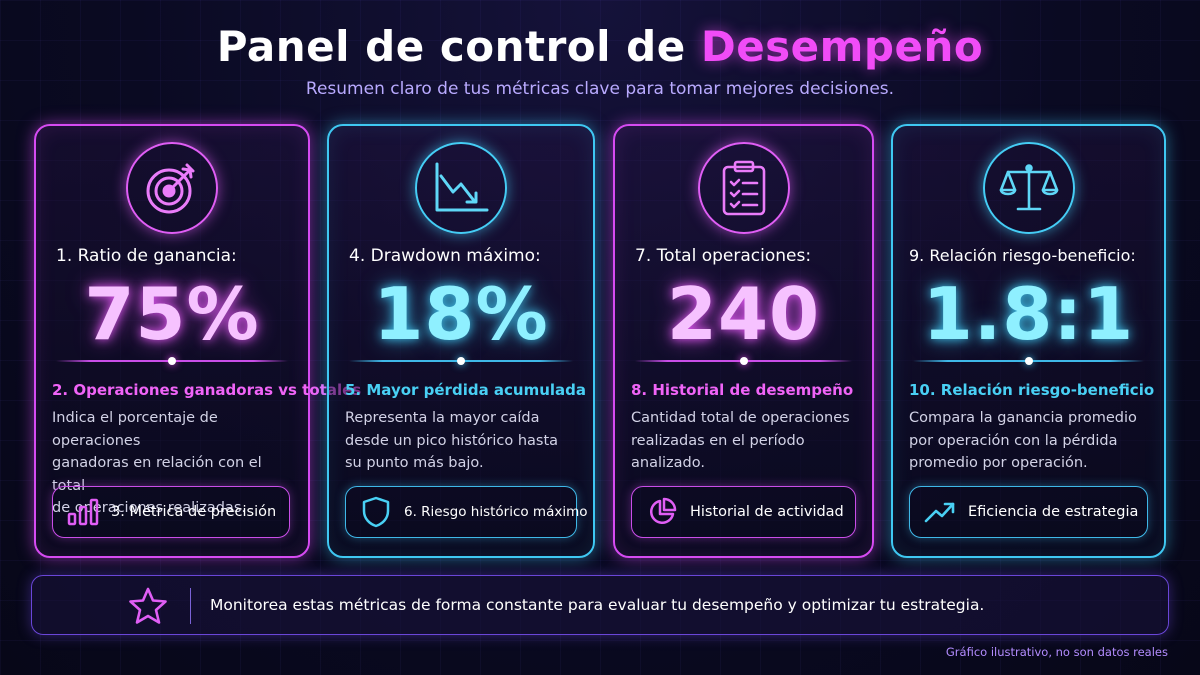 The image size is (1200, 675). I want to click on pill-label: 6. Riesgo histórico máximo, so click(496, 512).